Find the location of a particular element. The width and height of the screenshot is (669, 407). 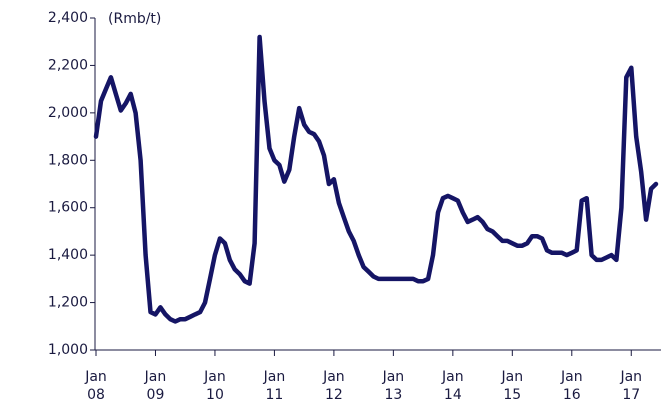

x-tick-label: Jan 10 is located at coordinates (214, 386).